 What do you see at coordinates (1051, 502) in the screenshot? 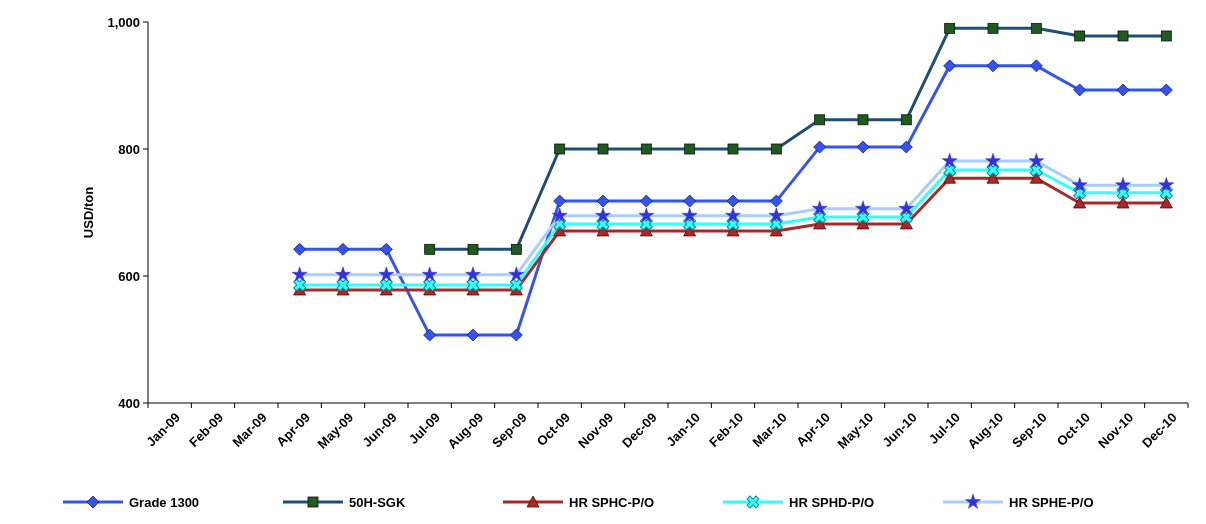
I see `legend-label: HR SPHE-P/O` at bounding box center [1051, 502].